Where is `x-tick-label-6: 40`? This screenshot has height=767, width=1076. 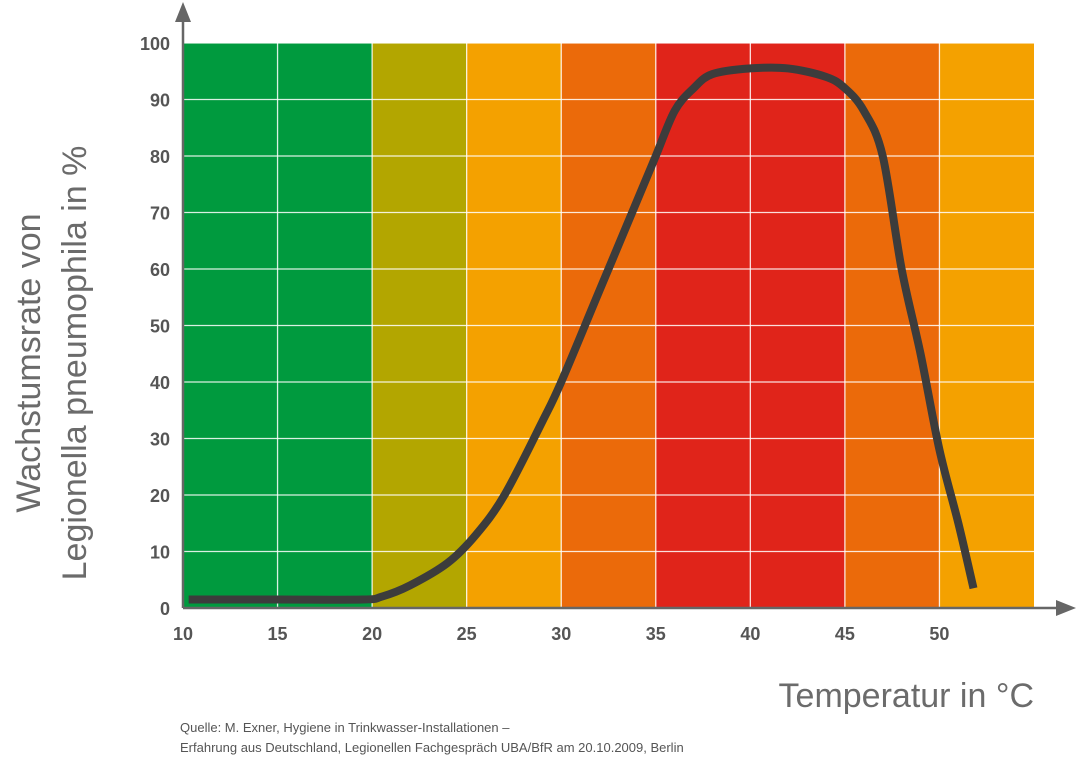
x-tick-label-6: 40 is located at coordinates (750, 634).